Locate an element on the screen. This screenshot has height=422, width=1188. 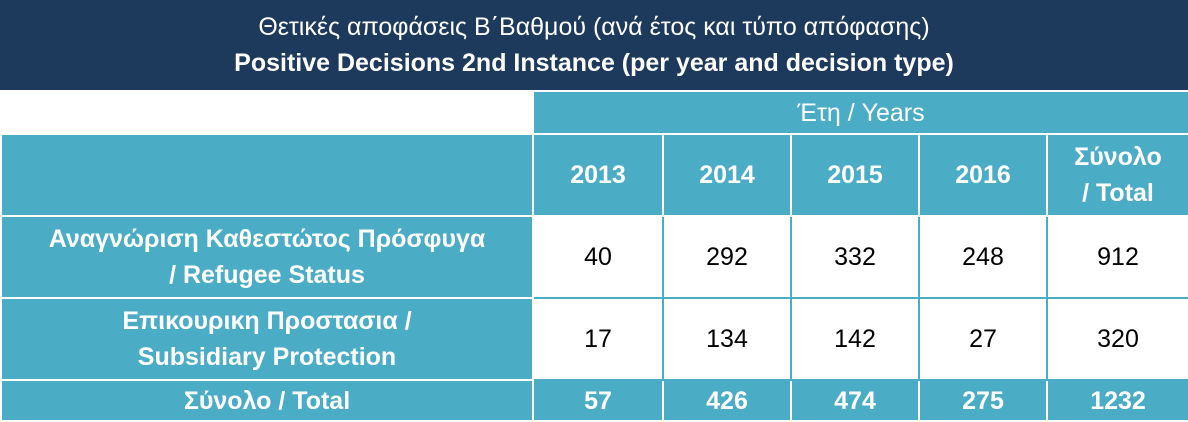
column-header-line: / Total is located at coordinates (1118, 193).